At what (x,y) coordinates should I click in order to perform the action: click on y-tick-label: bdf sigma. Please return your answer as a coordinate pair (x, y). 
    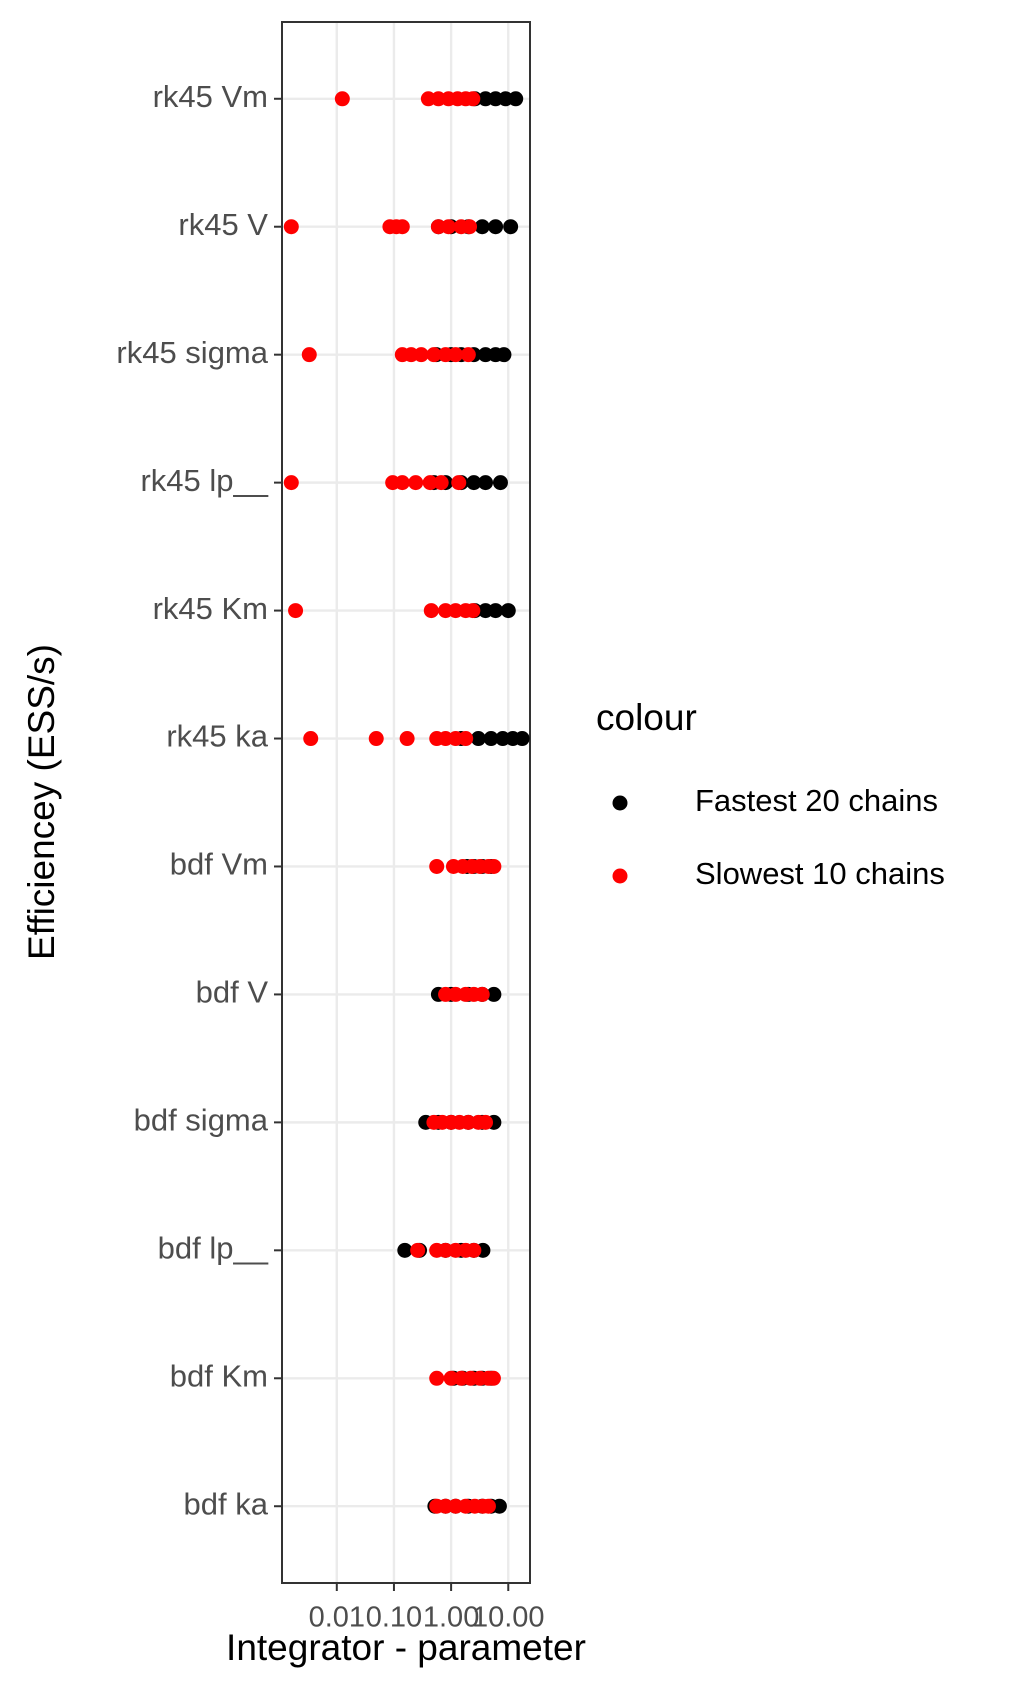
    Looking at the image, I should click on (201, 1120).